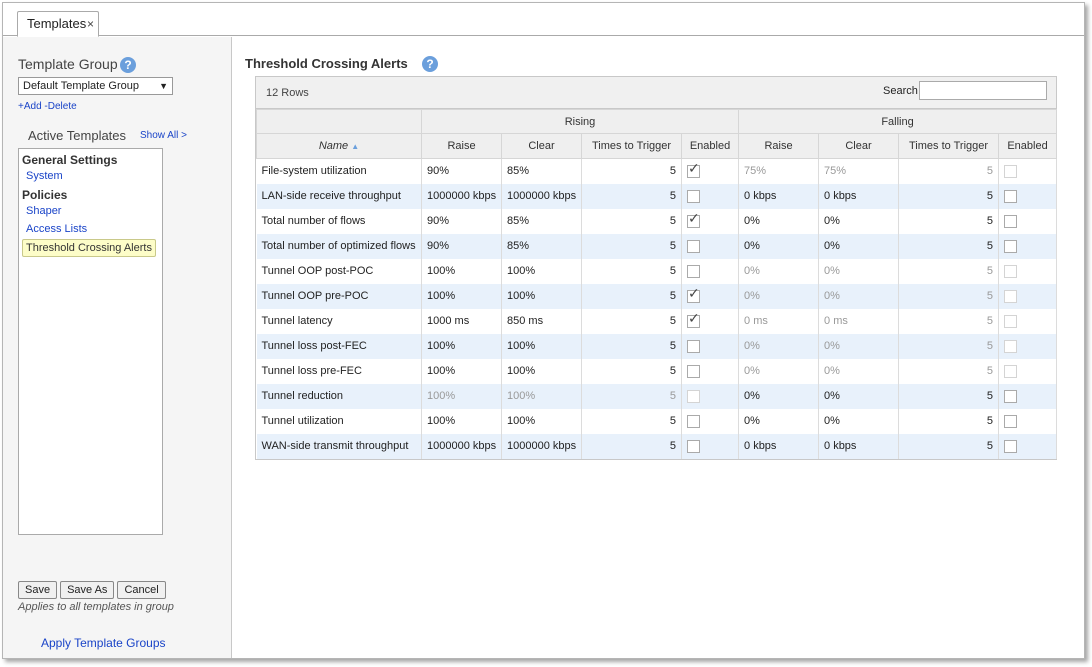 The height and width of the screenshot is (667, 1092). Describe the element at coordinates (339, 396) in the screenshot. I see `row-name: Tunnel reduction` at that location.